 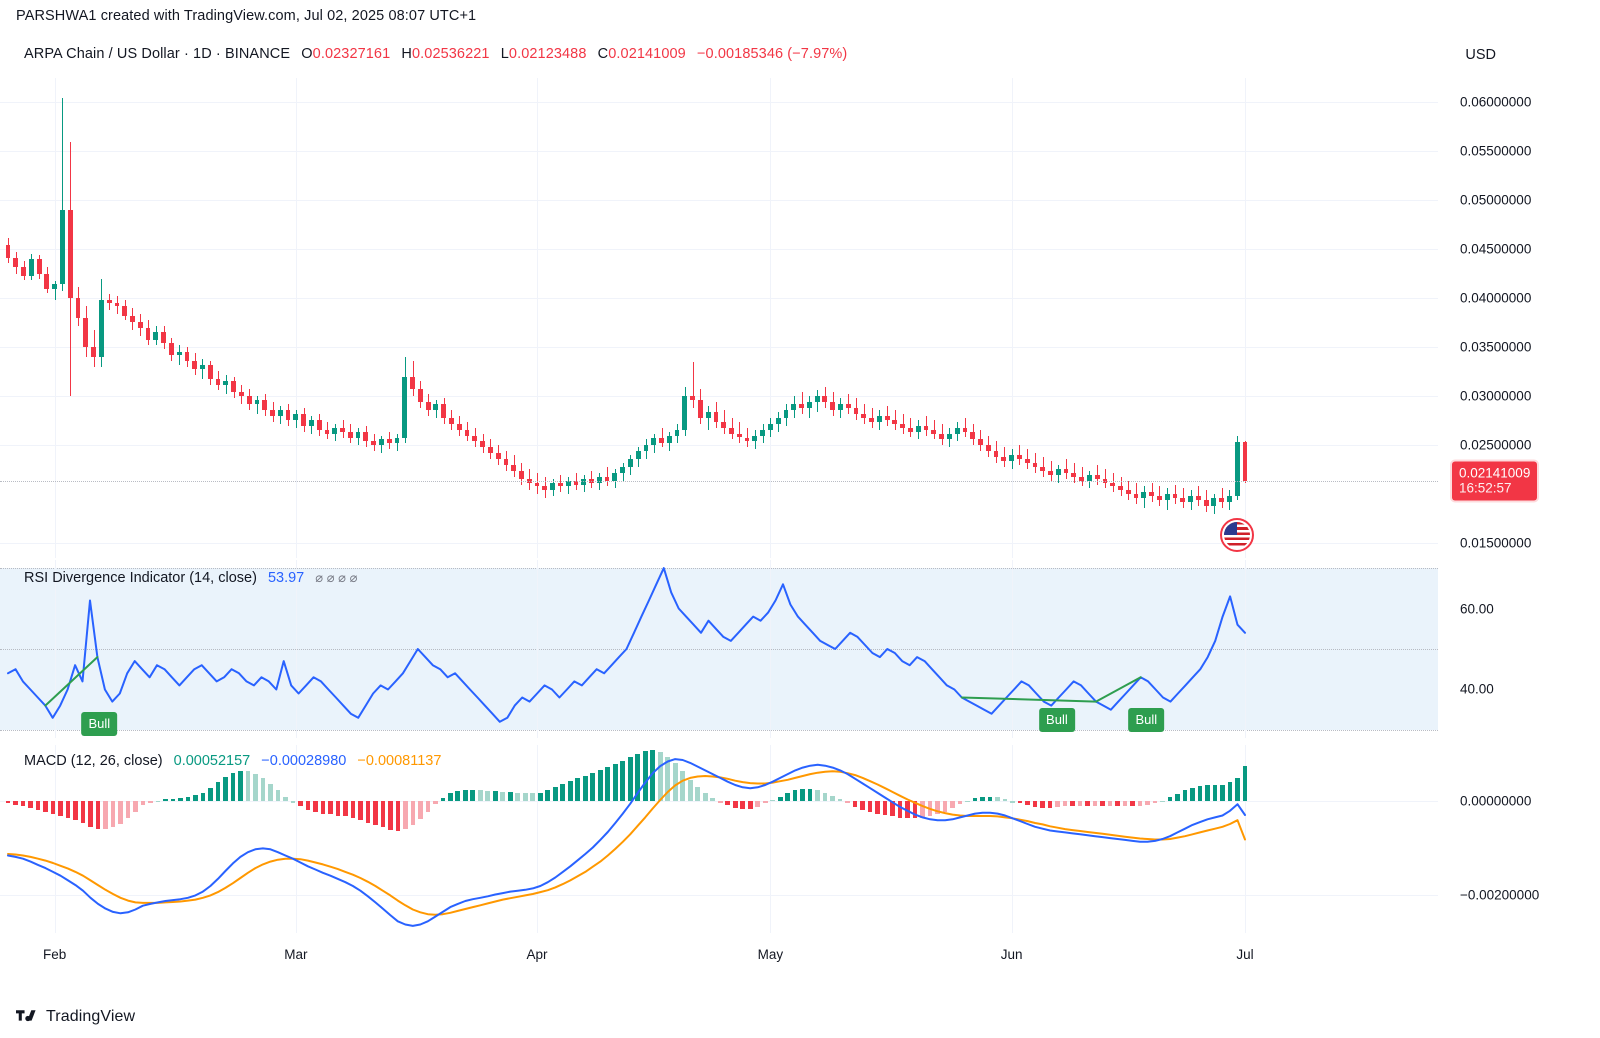 What do you see at coordinates (1519, 839) in the screenshot?
I see `macd-axis: 0.00000000 −0.00200000` at bounding box center [1519, 839].